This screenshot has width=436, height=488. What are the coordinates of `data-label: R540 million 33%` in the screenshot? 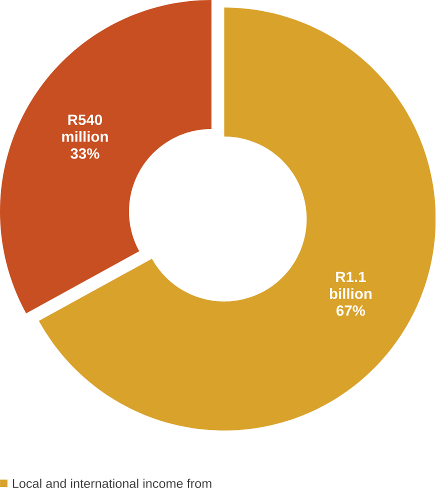 It's located at (85, 136).